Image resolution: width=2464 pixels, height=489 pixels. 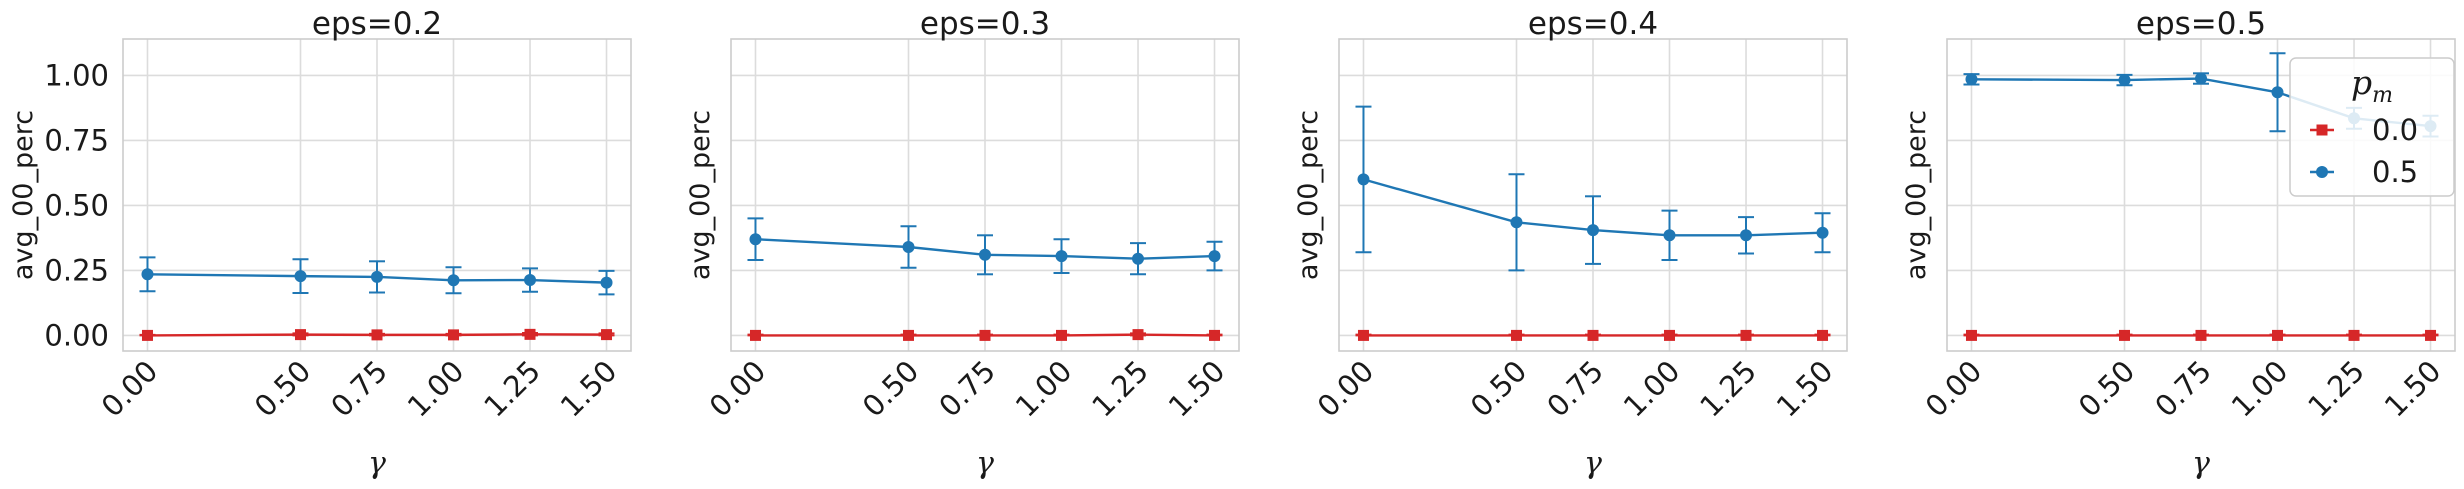 I want to click on y-tick-label: 0.75, so click(x=76, y=140).